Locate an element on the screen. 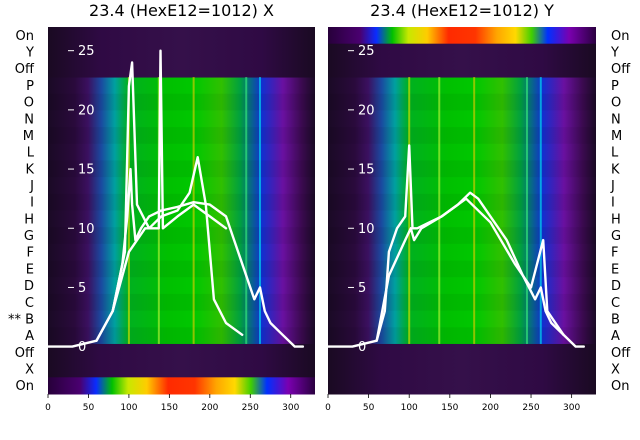  y-tick-label: 20 is located at coordinates (86, 110).